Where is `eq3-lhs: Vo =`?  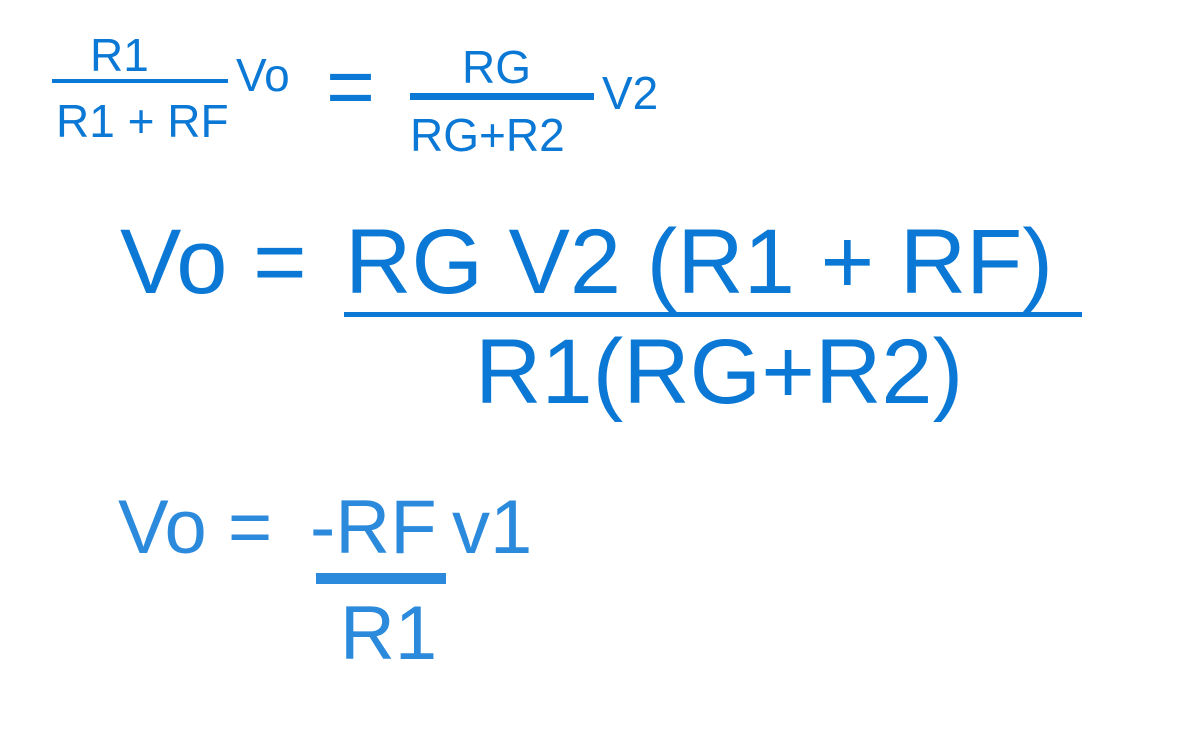 eq3-lhs: Vo = is located at coordinates (195, 527).